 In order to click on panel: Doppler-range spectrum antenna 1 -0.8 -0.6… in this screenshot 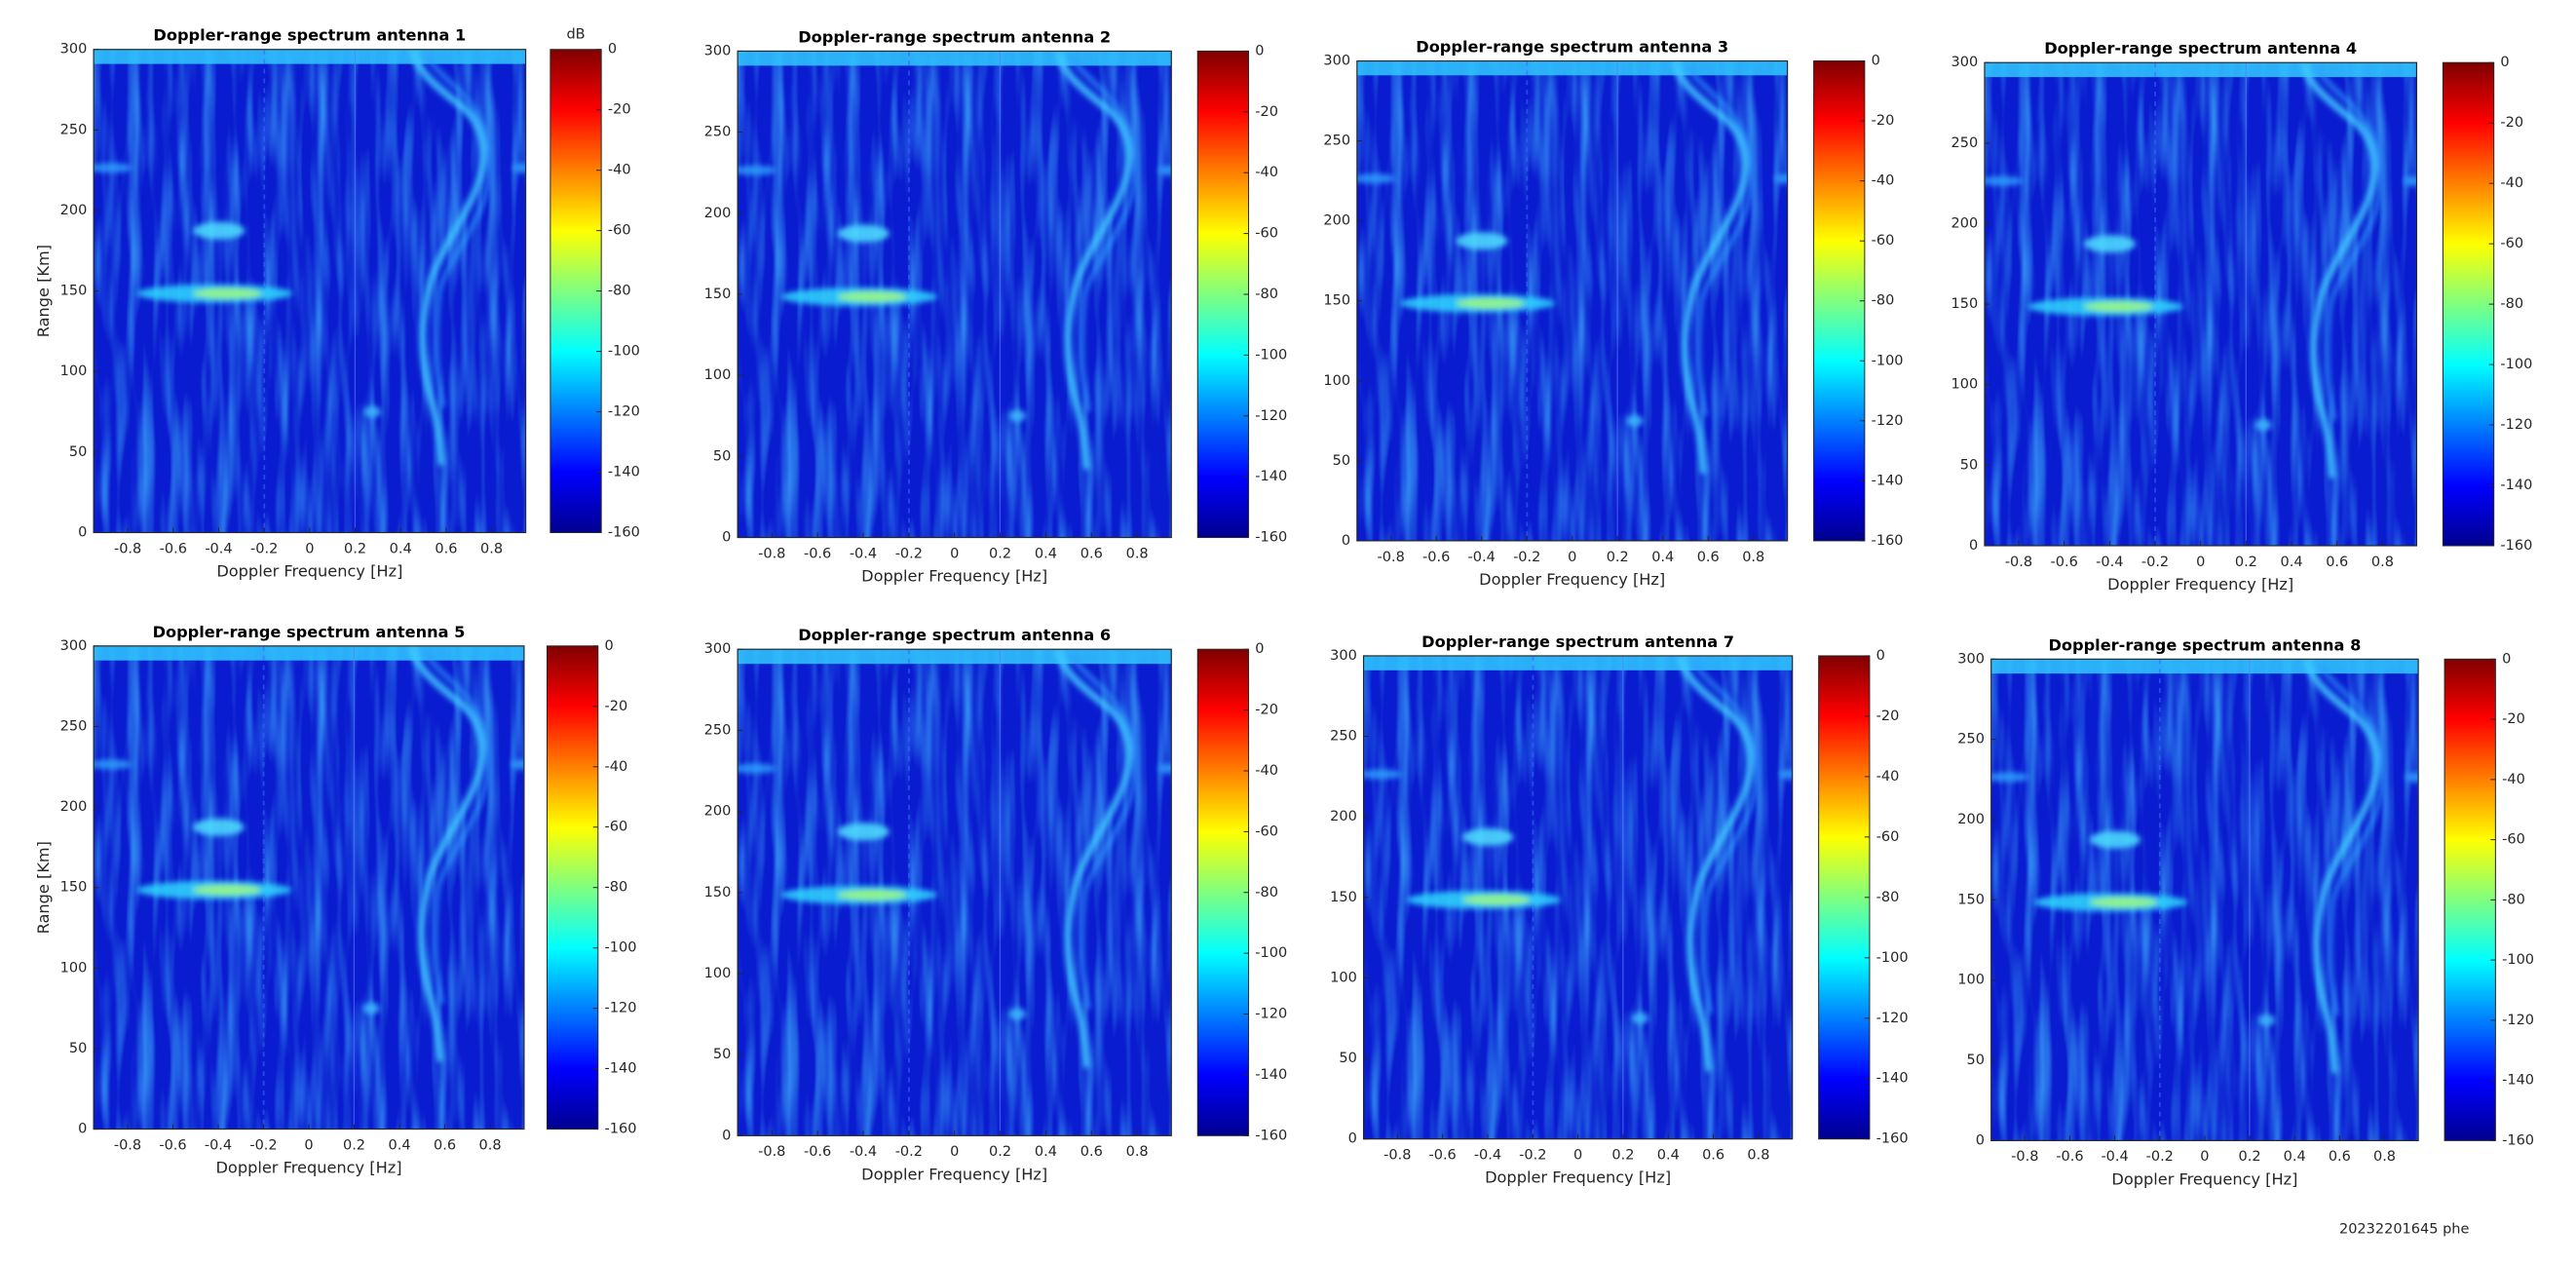, I will do `click(337, 303)`.